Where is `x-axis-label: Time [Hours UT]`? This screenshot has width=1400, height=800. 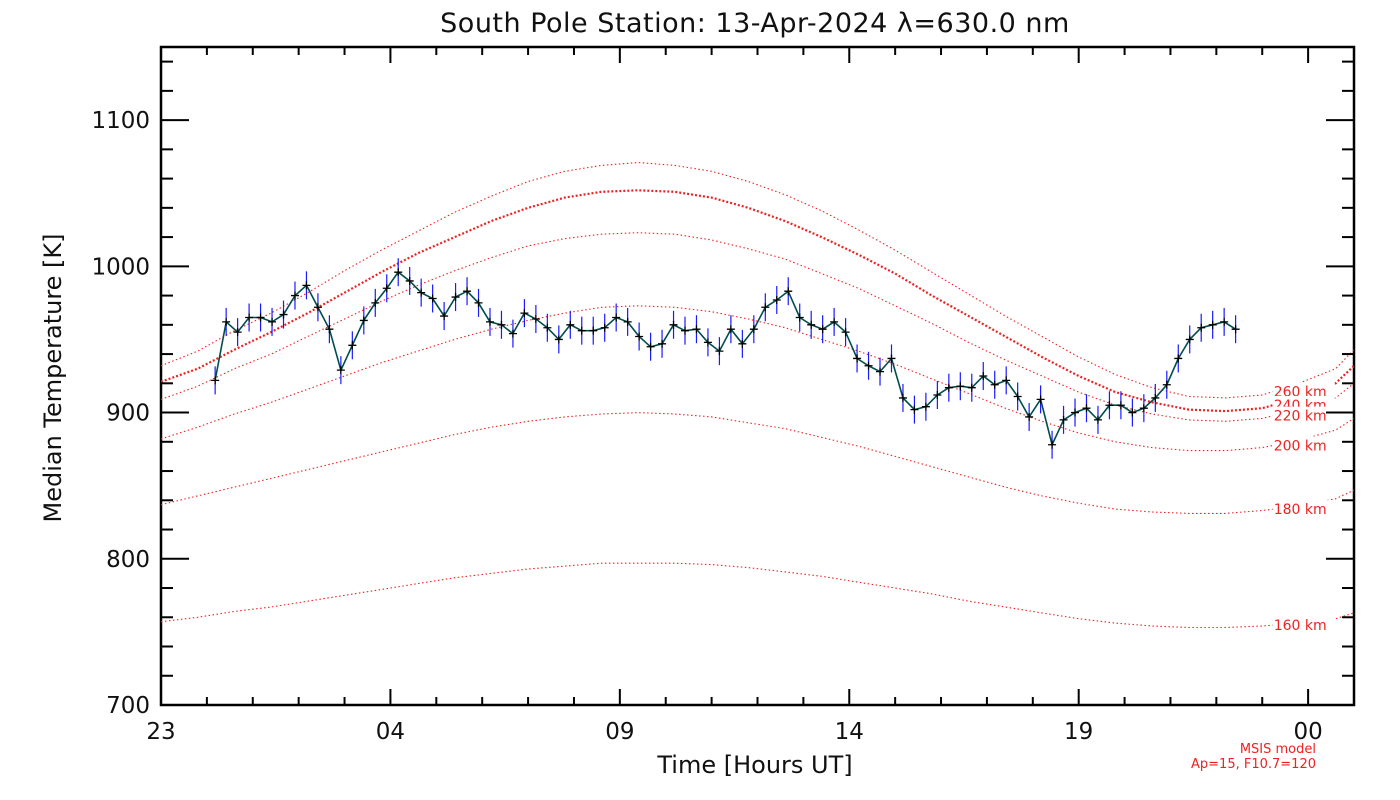
x-axis-label: Time [Hours UT] is located at coordinates (754, 765).